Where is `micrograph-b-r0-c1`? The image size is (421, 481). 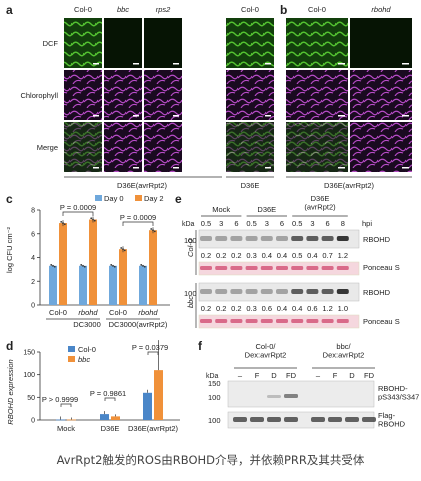 micrograph-b-r0-c1 is located at coordinates (381, 43).